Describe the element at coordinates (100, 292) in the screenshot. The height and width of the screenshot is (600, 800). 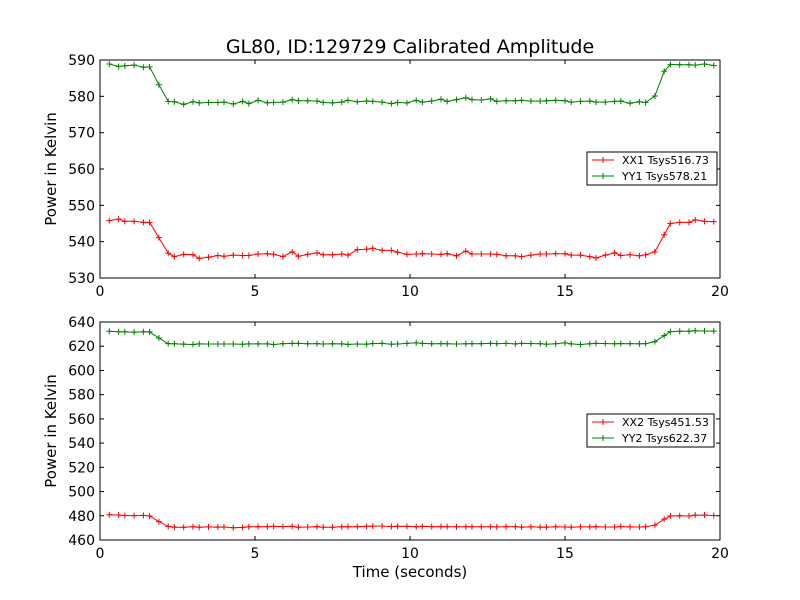
I see `x-tick-label: 0` at that location.